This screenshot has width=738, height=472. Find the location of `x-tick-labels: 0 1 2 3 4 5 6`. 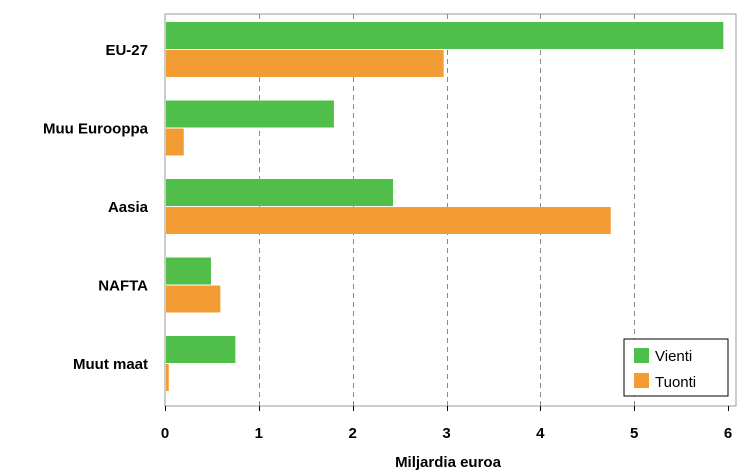

x-tick-labels: 0 1 2 3 4 5 6 is located at coordinates (446, 433).